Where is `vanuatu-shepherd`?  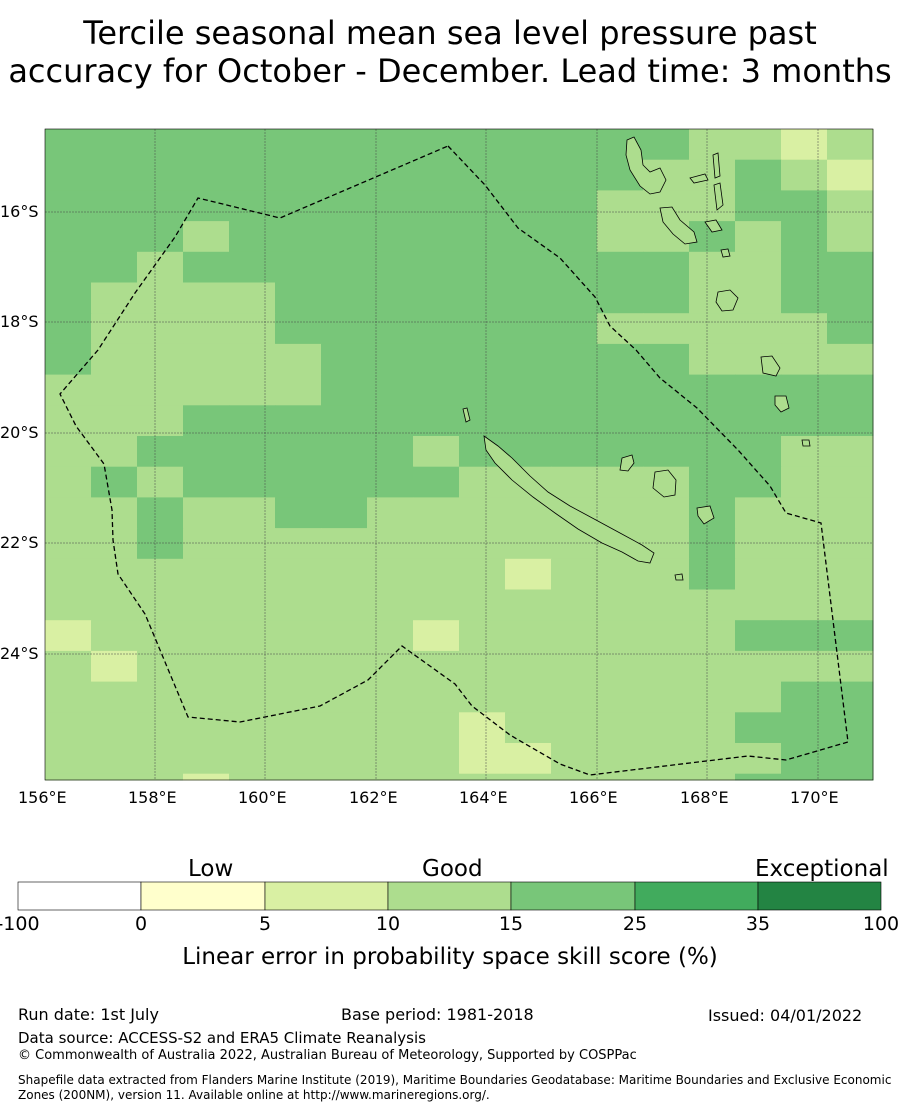 vanuatu-shepherd is located at coordinates (725, 253).